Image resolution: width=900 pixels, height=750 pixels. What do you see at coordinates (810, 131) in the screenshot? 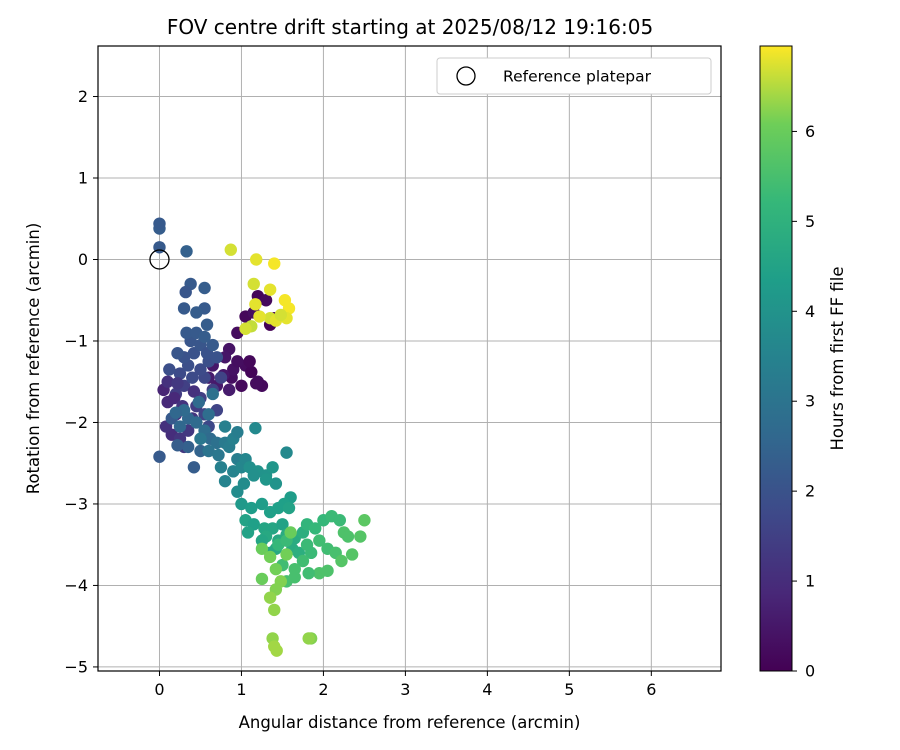
I see `colorbar-tick-label: 6` at bounding box center [810, 131].